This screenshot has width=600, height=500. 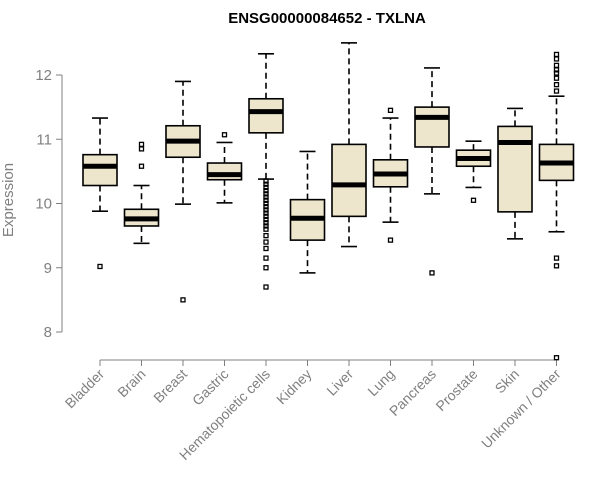 What do you see at coordinates (380, 382) in the screenshot?
I see `x-tick-label: Lung` at bounding box center [380, 382].